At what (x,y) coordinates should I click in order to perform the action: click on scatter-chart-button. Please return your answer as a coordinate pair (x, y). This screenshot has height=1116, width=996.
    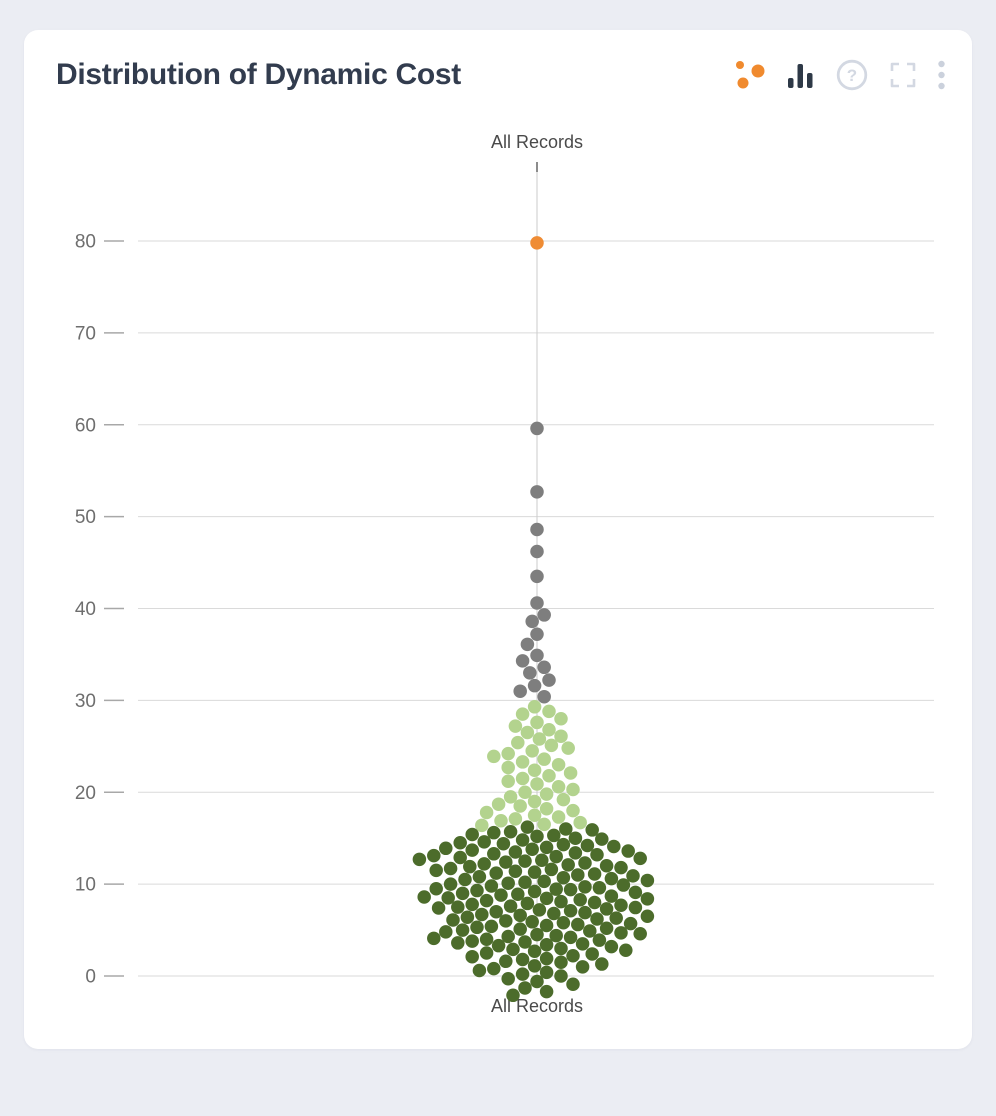
    Looking at the image, I should click on (750, 75).